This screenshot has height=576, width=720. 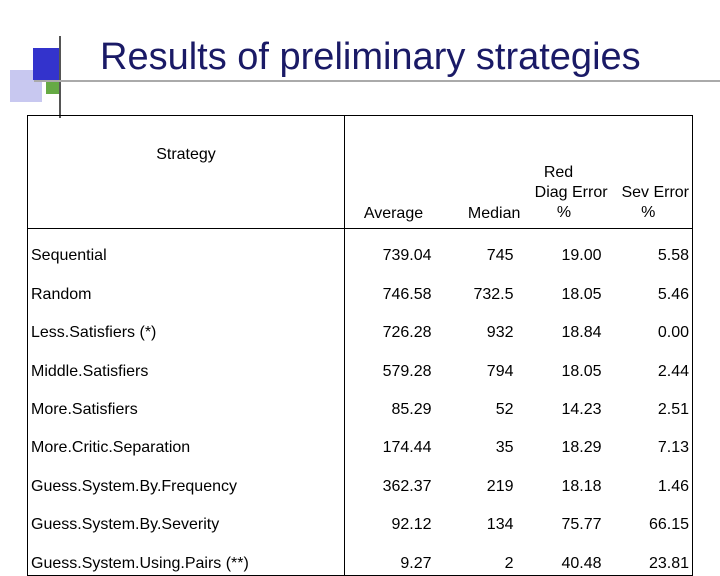 I want to click on median-cell: 732.5, so click(x=493, y=294).